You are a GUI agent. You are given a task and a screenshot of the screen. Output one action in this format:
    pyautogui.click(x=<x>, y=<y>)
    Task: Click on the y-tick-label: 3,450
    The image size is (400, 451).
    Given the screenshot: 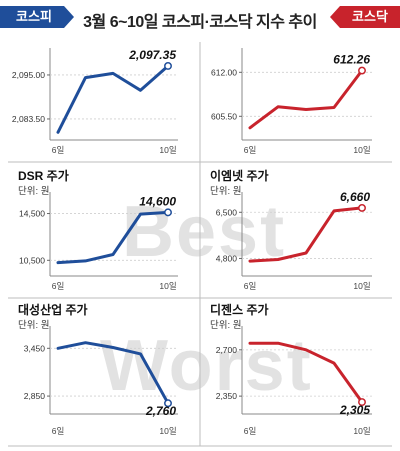 What is the action you would take?
    pyautogui.click(x=35, y=348)
    